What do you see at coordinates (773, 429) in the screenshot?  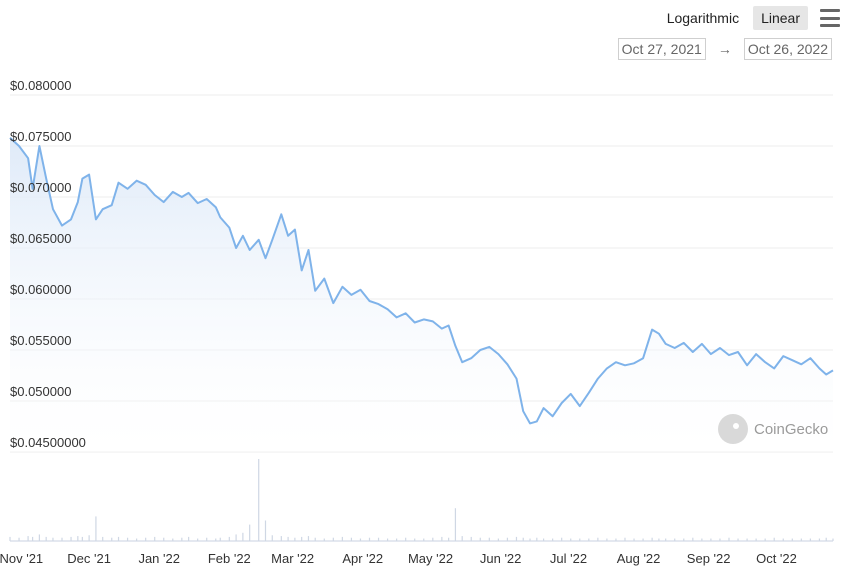 I see `coingecko-watermark: CoinGecko` at bounding box center [773, 429].